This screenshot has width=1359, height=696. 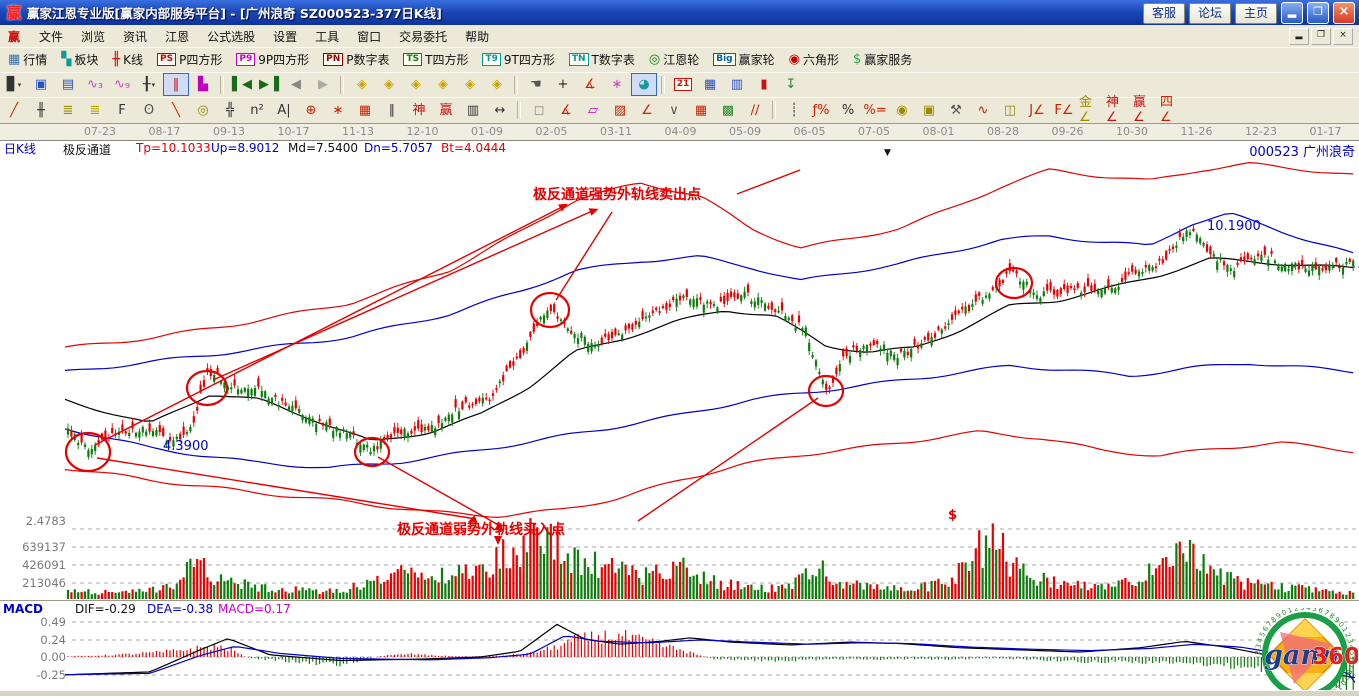 What do you see at coordinates (497, 84) in the screenshot?
I see `expand-all-icon: ◈` at bounding box center [497, 84].